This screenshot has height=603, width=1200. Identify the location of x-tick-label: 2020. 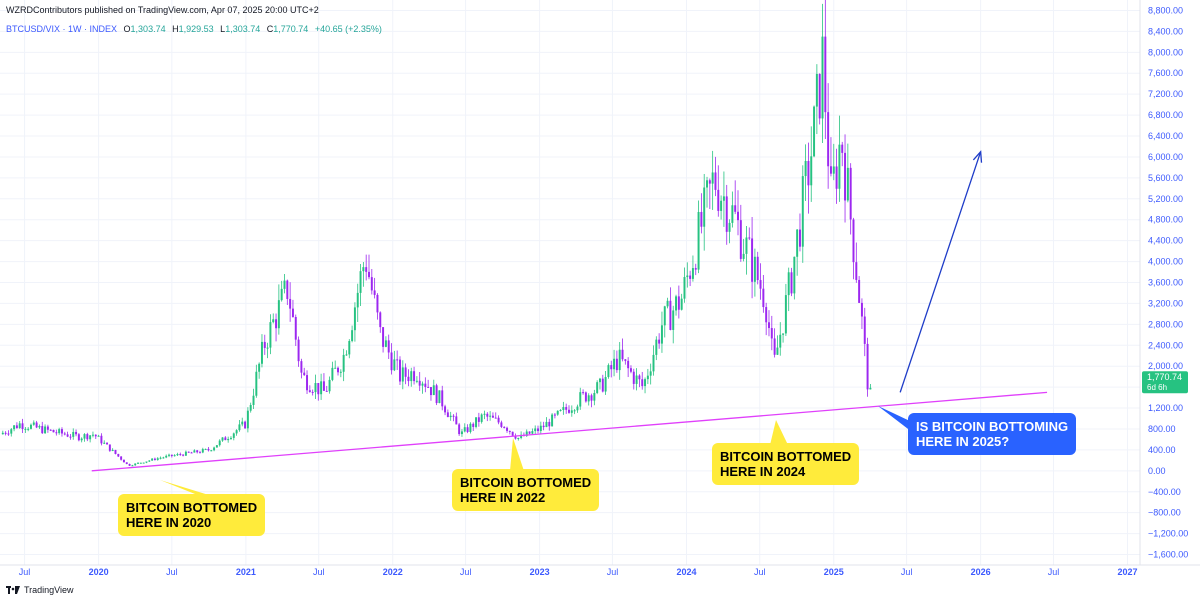
(99, 572).